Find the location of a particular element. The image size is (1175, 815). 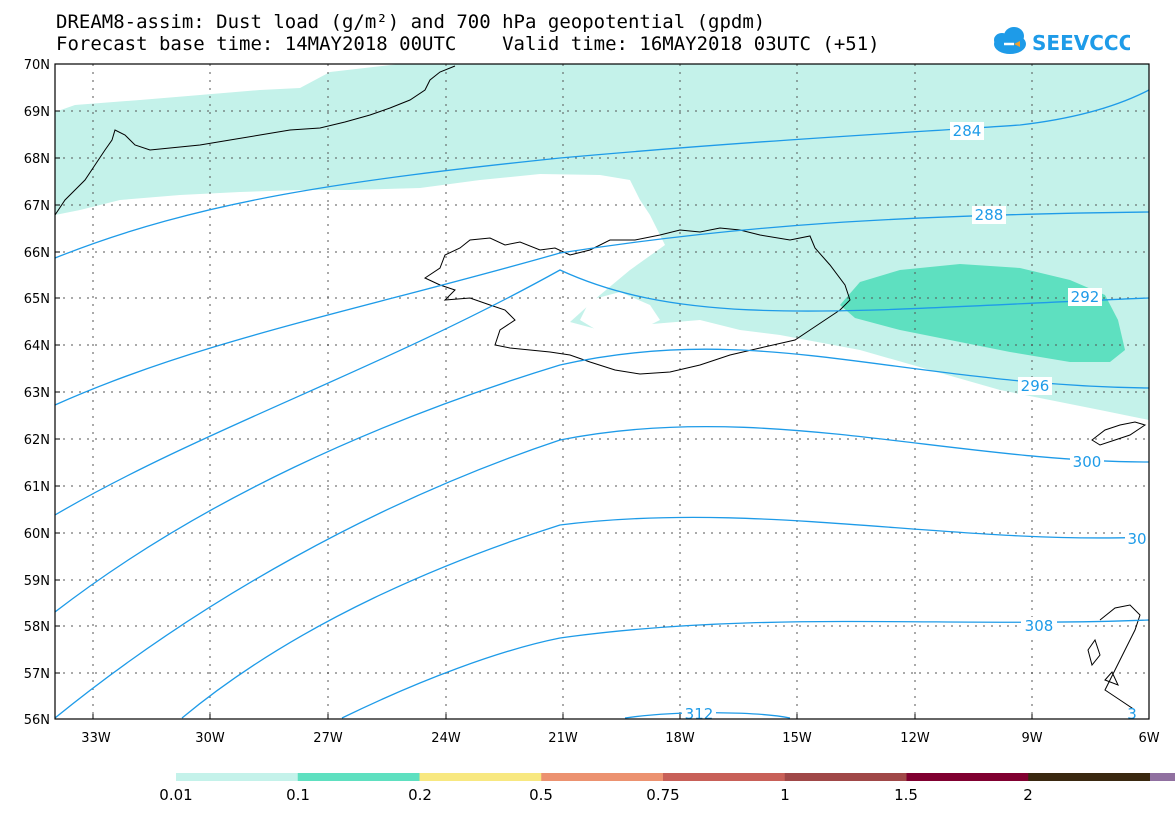

lat-label: 63N is located at coordinates (37, 393).